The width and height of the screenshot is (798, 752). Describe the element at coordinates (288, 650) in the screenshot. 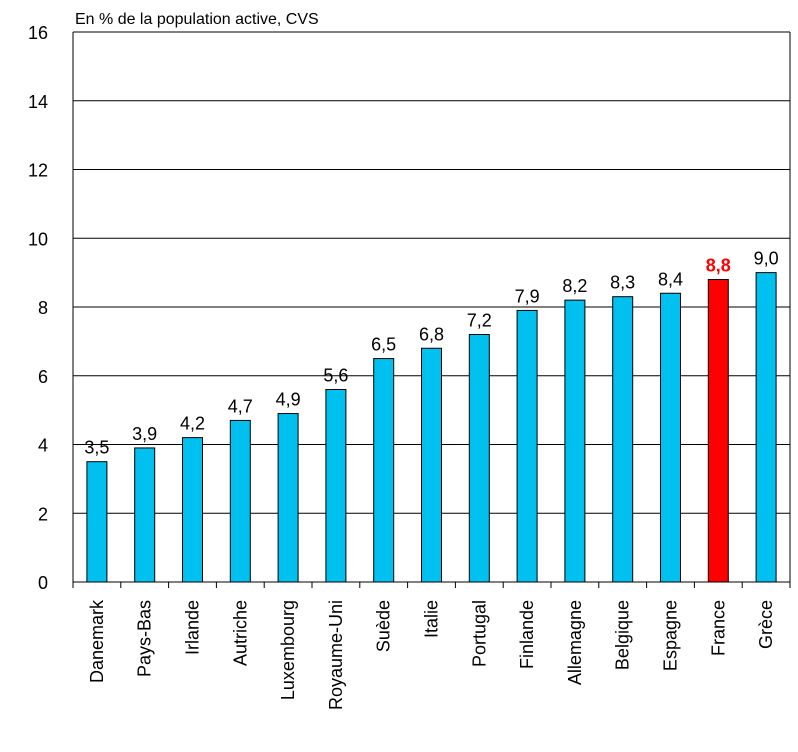

I see `x-tick-label: Luxembourg` at that location.